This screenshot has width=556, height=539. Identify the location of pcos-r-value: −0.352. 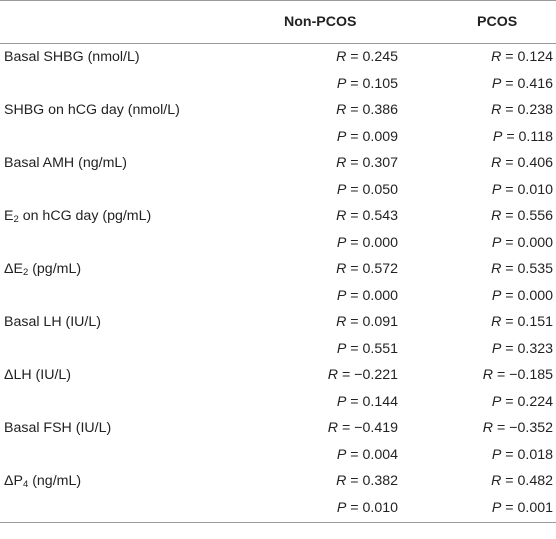
(531, 428).